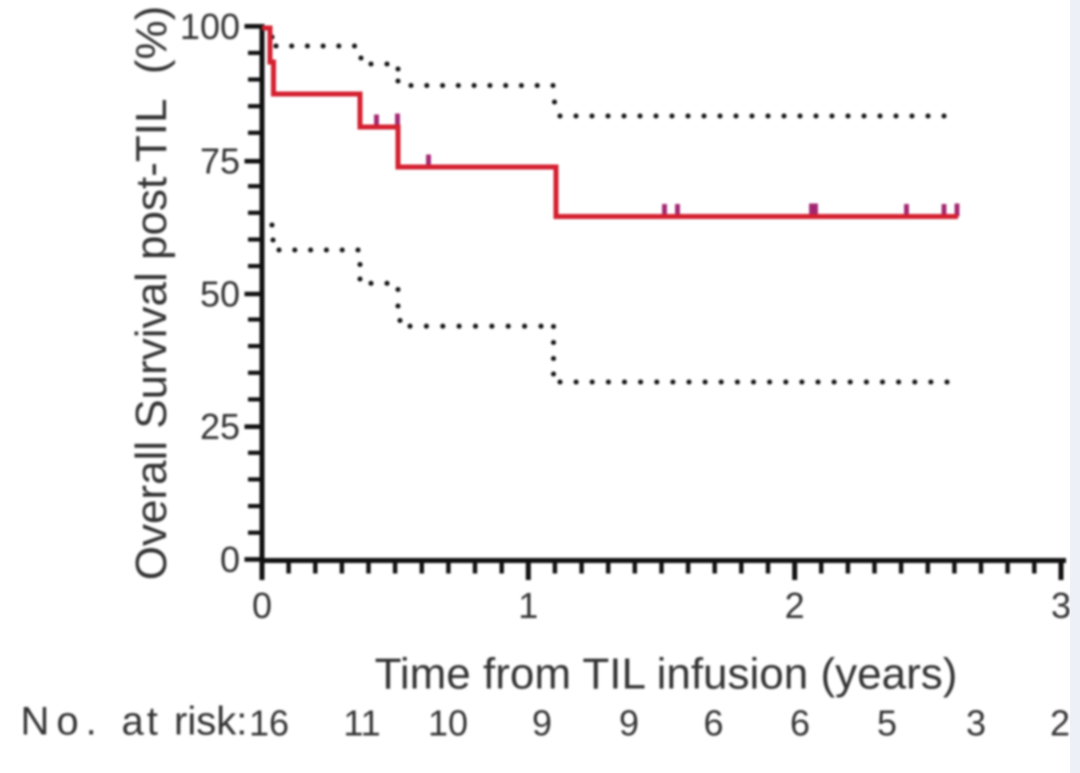 The width and height of the screenshot is (1080, 773). Describe the element at coordinates (361, 723) in the screenshot. I see `svg-text: 11` at that location.